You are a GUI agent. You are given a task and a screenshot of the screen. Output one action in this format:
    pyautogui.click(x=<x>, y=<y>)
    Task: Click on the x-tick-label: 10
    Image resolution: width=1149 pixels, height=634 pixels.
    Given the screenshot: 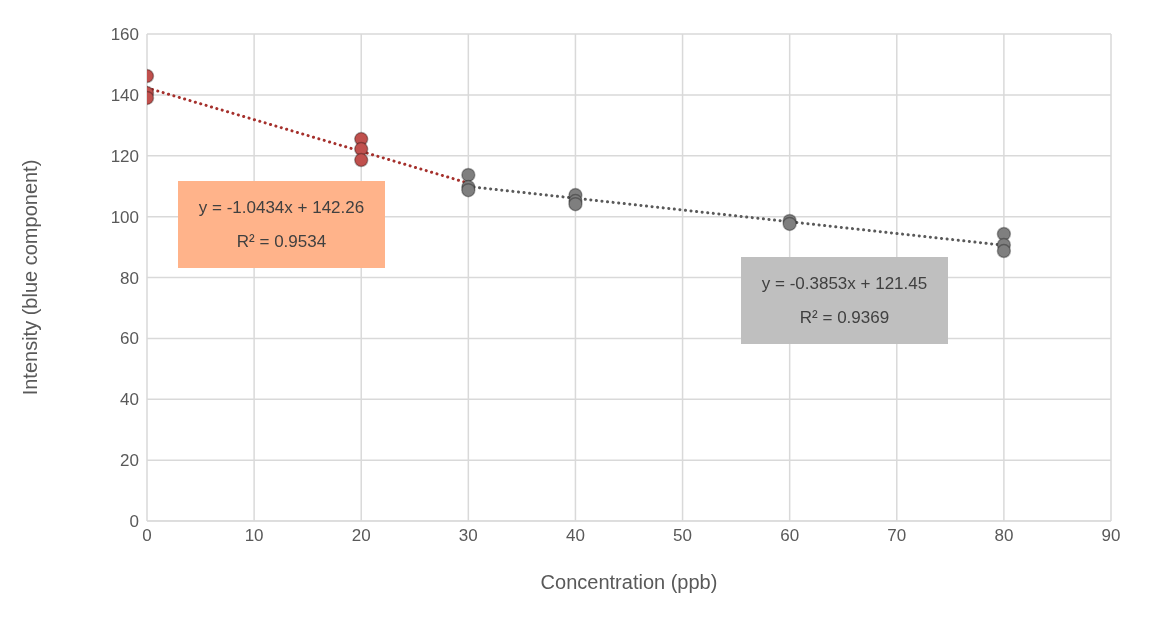 What is the action you would take?
    pyautogui.click(x=254, y=536)
    